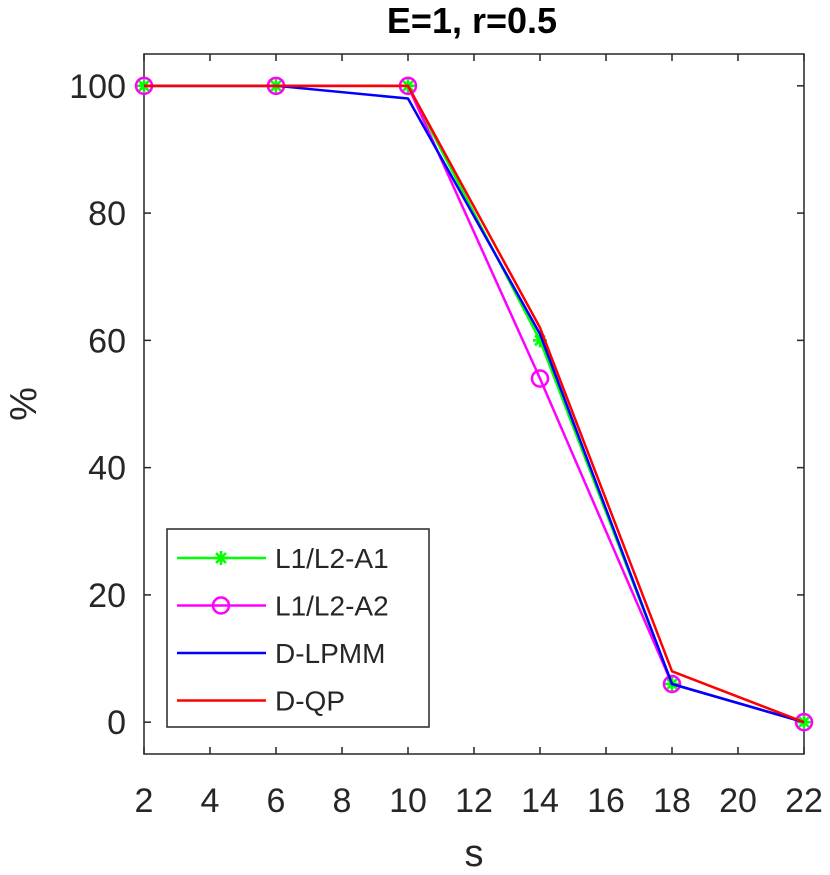 This screenshot has width=830, height=875. What do you see at coordinates (107, 469) in the screenshot?
I see `y-tick-label: 40` at bounding box center [107, 469].